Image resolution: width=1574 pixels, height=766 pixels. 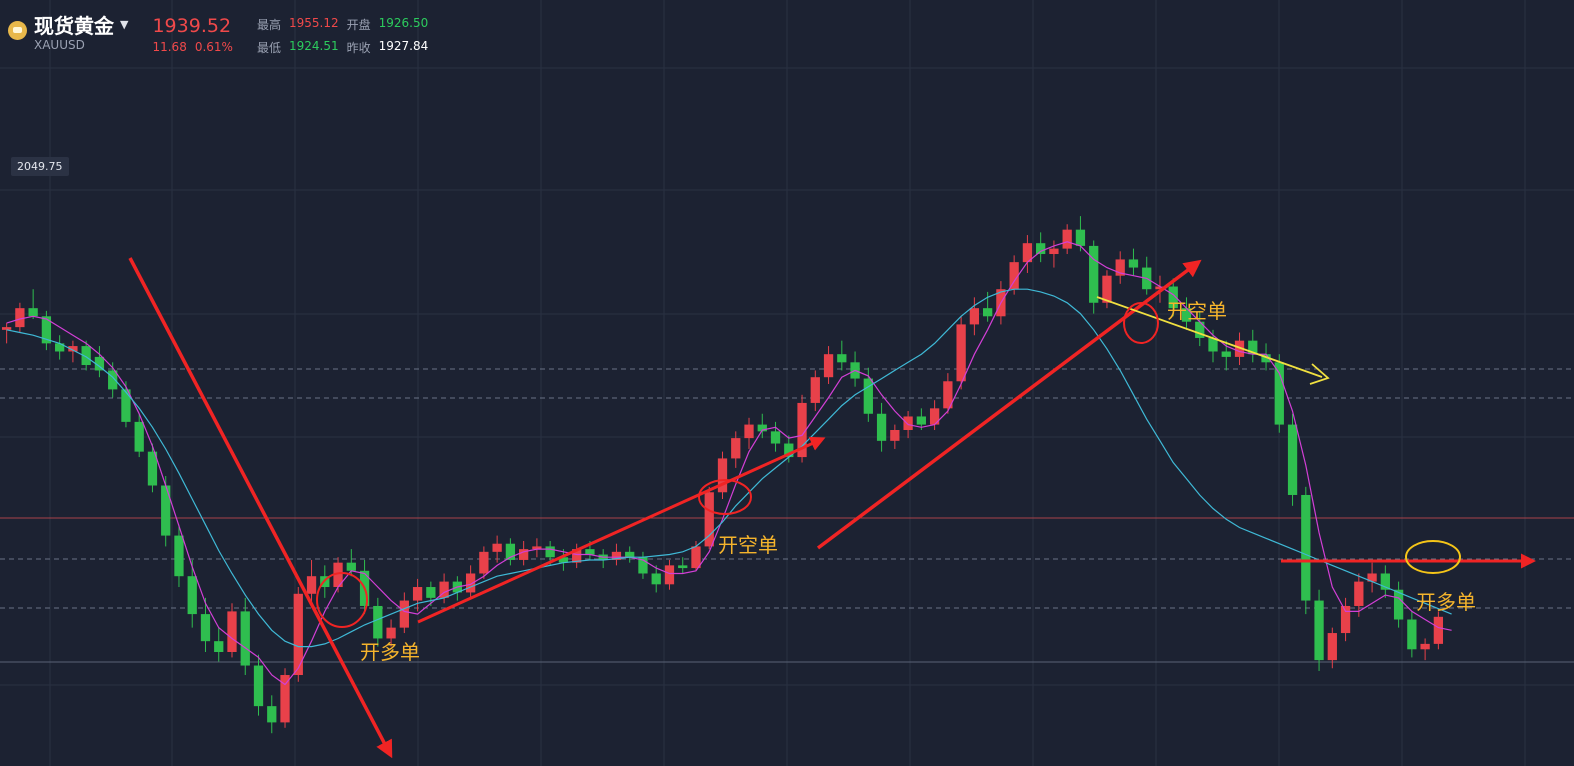 What do you see at coordinates (81, 26) in the screenshot?
I see `instrument-title: 现货黄金 ▼` at bounding box center [81, 26].